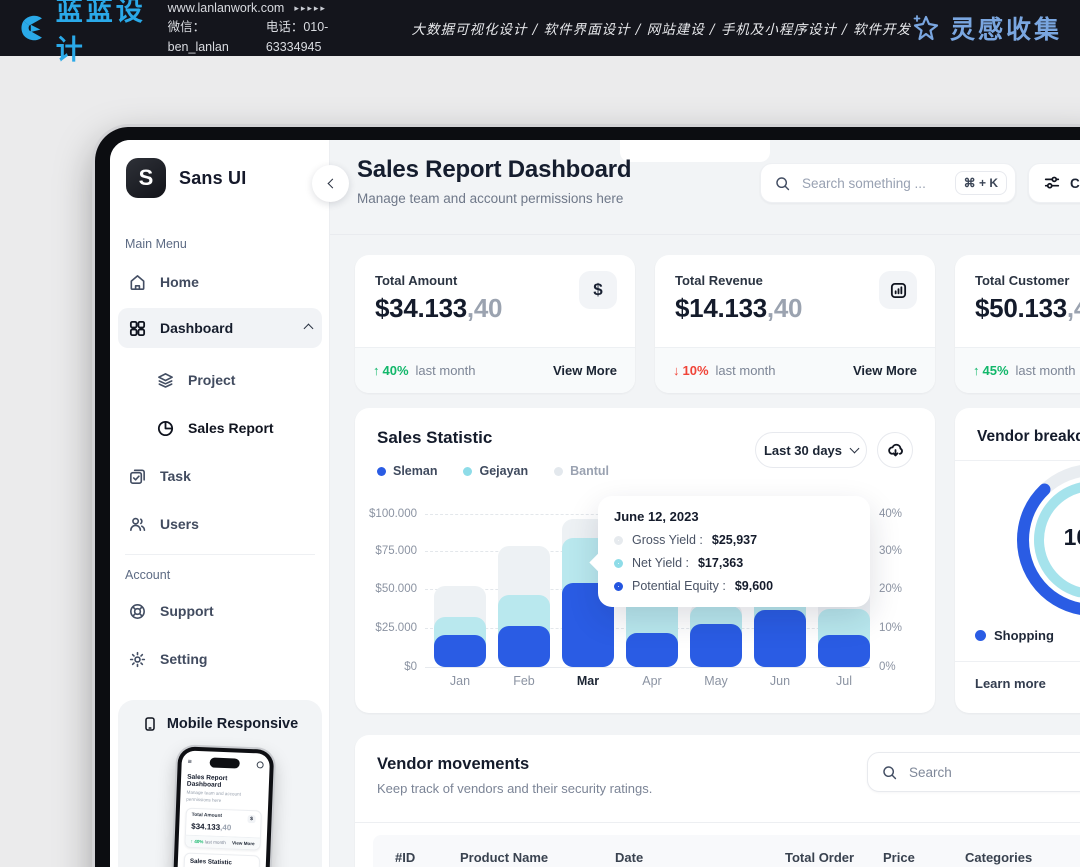 Image resolution: width=1080 pixels, height=867 pixels. What do you see at coordinates (198, 37) in the screenshot?
I see `banner-wechat: 微信：ben_lanlan` at bounding box center [198, 37].